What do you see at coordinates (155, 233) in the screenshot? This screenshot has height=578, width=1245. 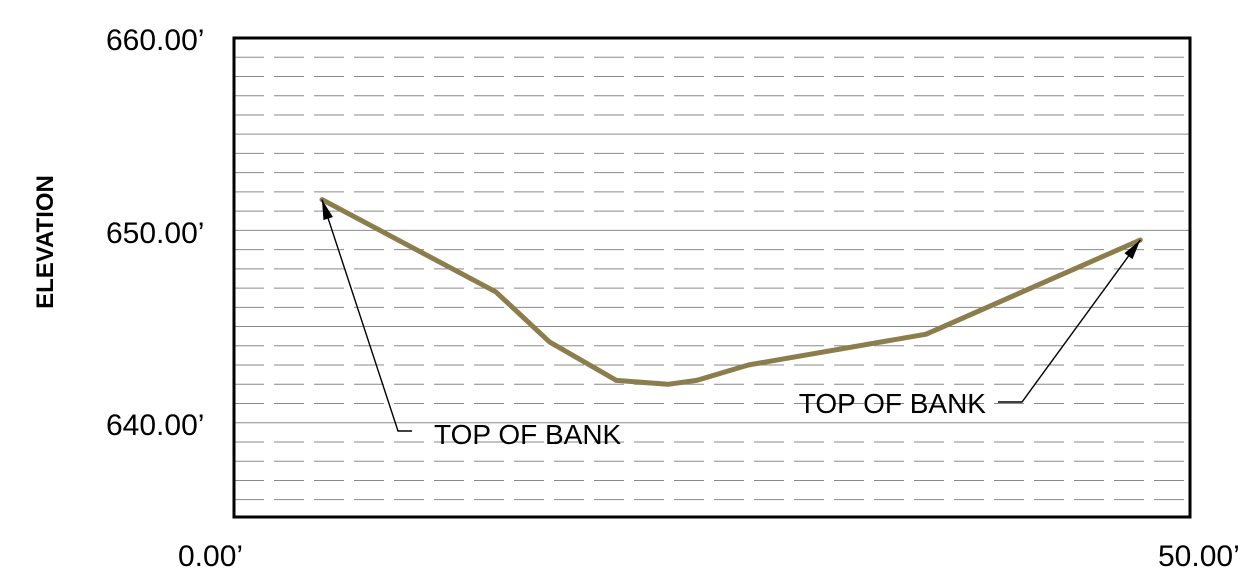 I see `y-tick-label-650: 650.00’` at bounding box center [155, 233].